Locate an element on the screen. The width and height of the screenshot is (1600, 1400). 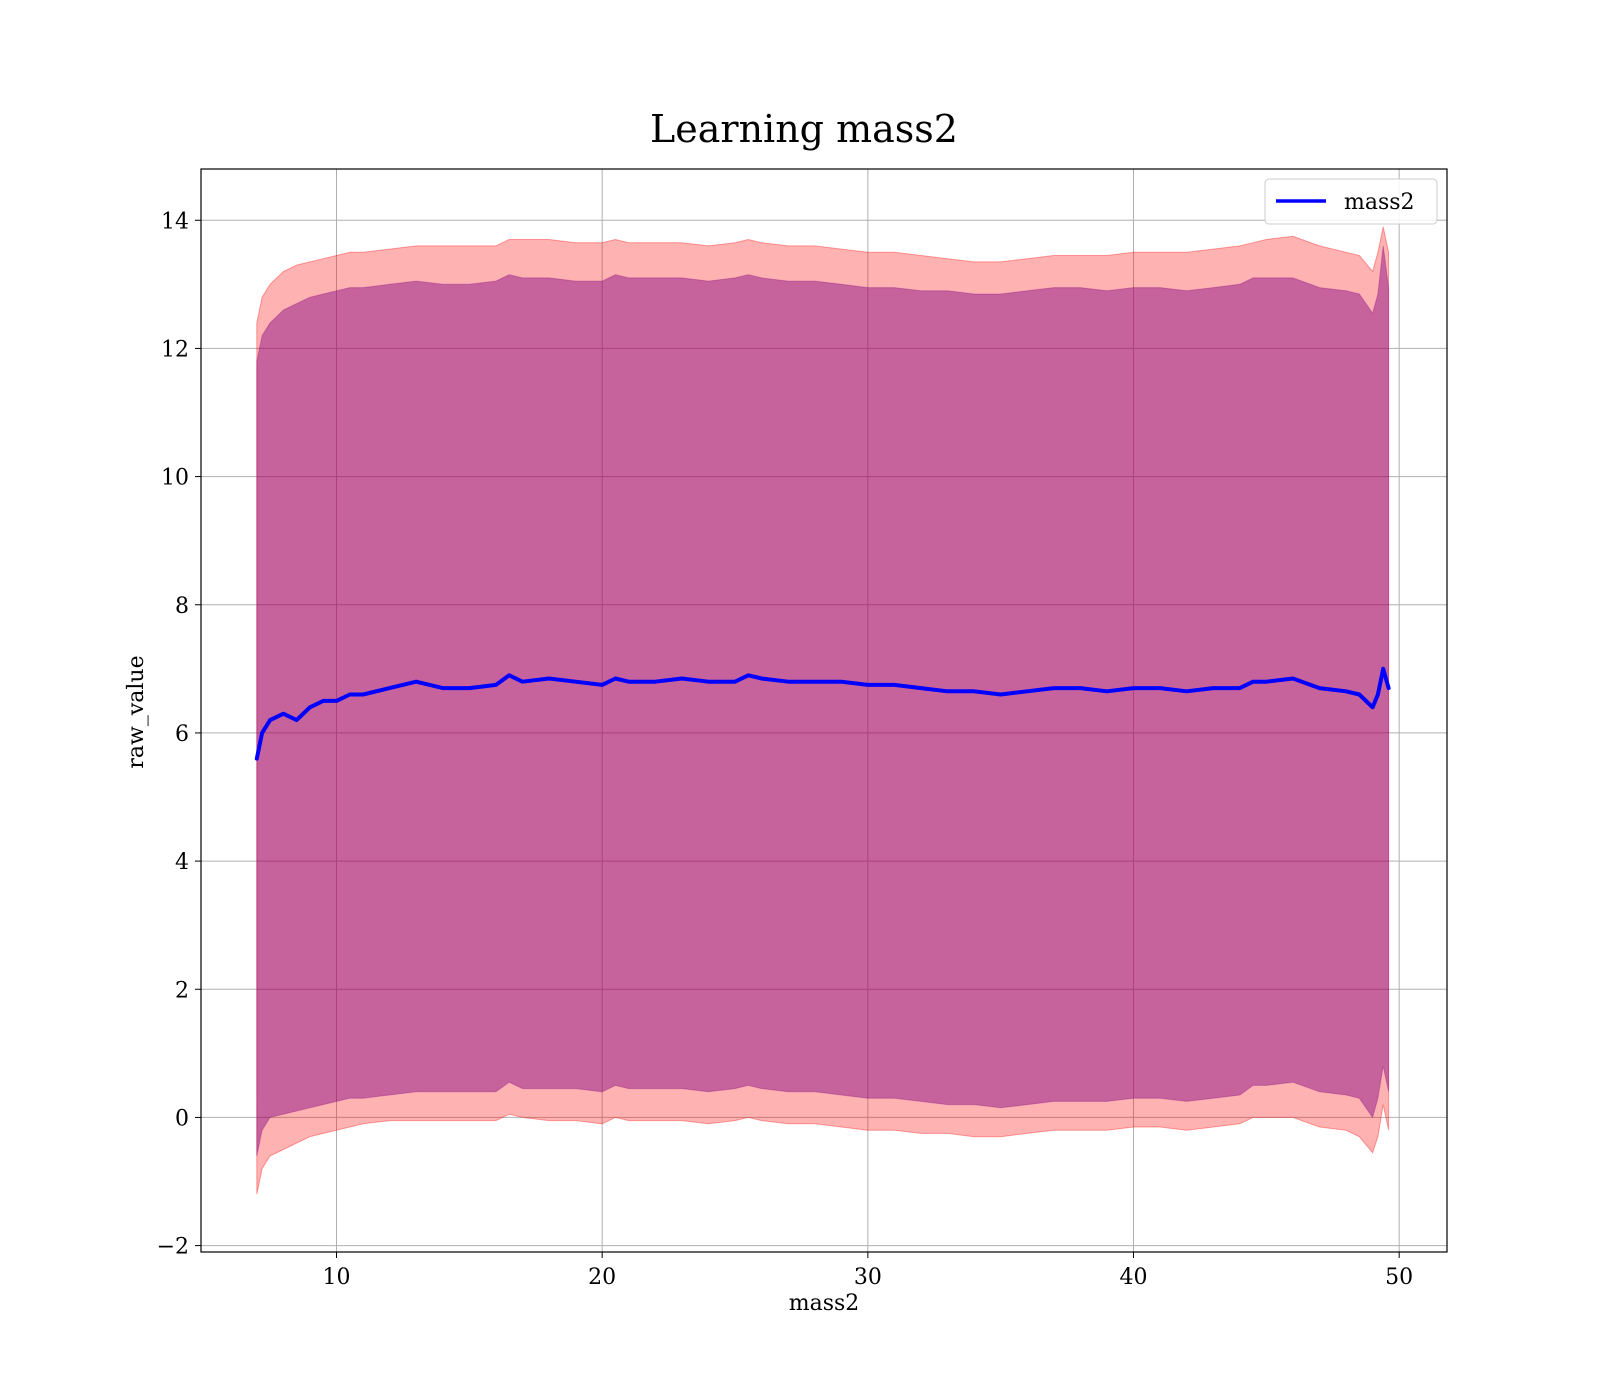
y-tick-label: 6 is located at coordinates (182, 734).